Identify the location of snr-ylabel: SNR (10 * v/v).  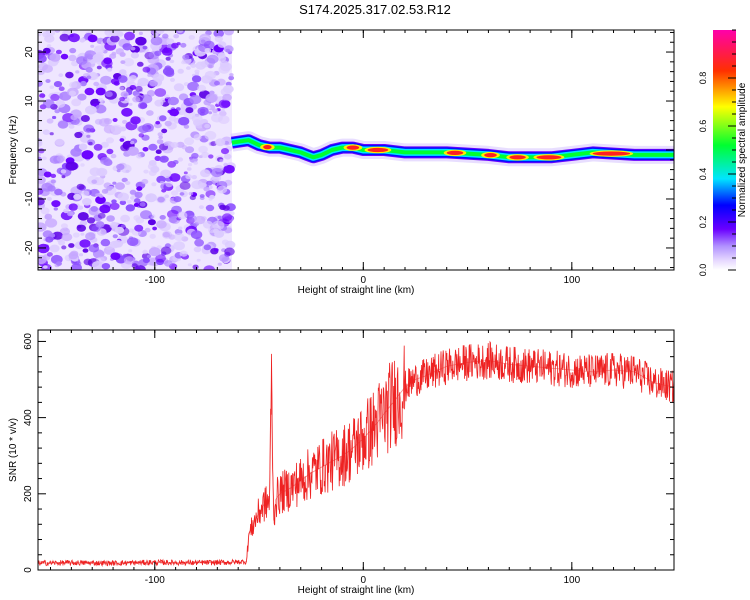
(13, 450).